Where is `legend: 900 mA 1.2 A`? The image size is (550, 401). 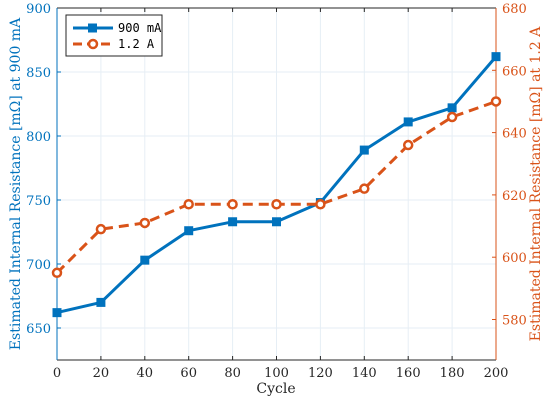 legend: 900 mA 1.2 A is located at coordinates (114, 35).